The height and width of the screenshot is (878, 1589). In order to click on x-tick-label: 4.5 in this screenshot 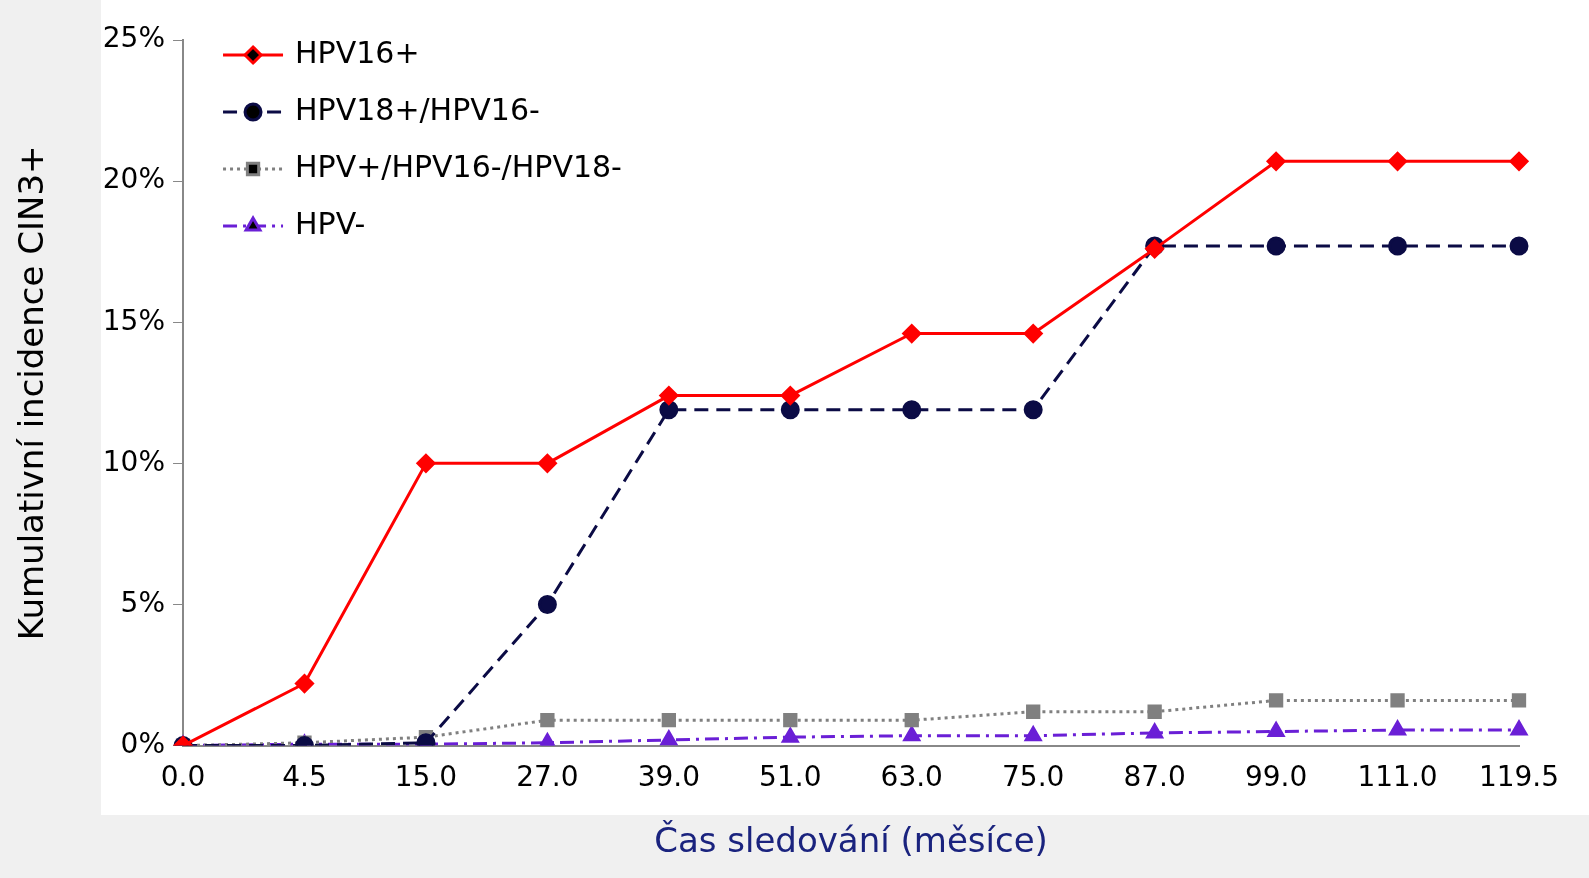, I will do `click(304, 776)`.